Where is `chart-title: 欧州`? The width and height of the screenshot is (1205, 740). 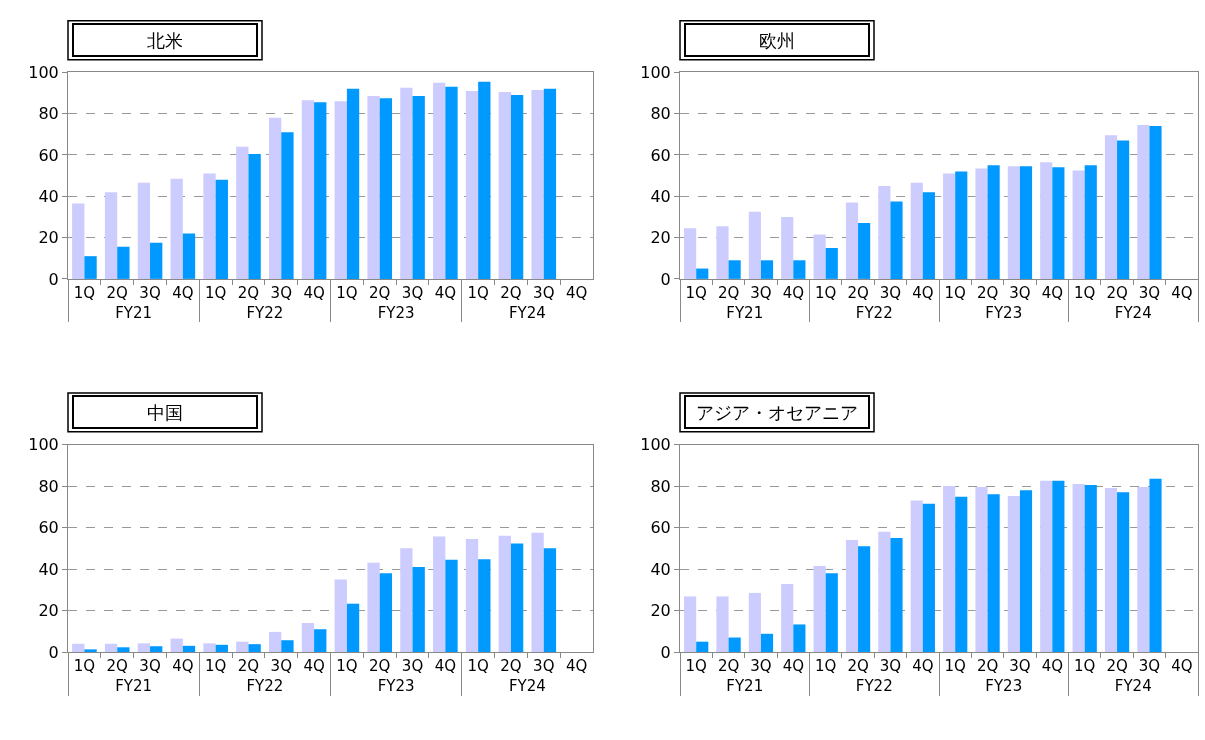
chart-title: 欧州 is located at coordinates (777, 40).